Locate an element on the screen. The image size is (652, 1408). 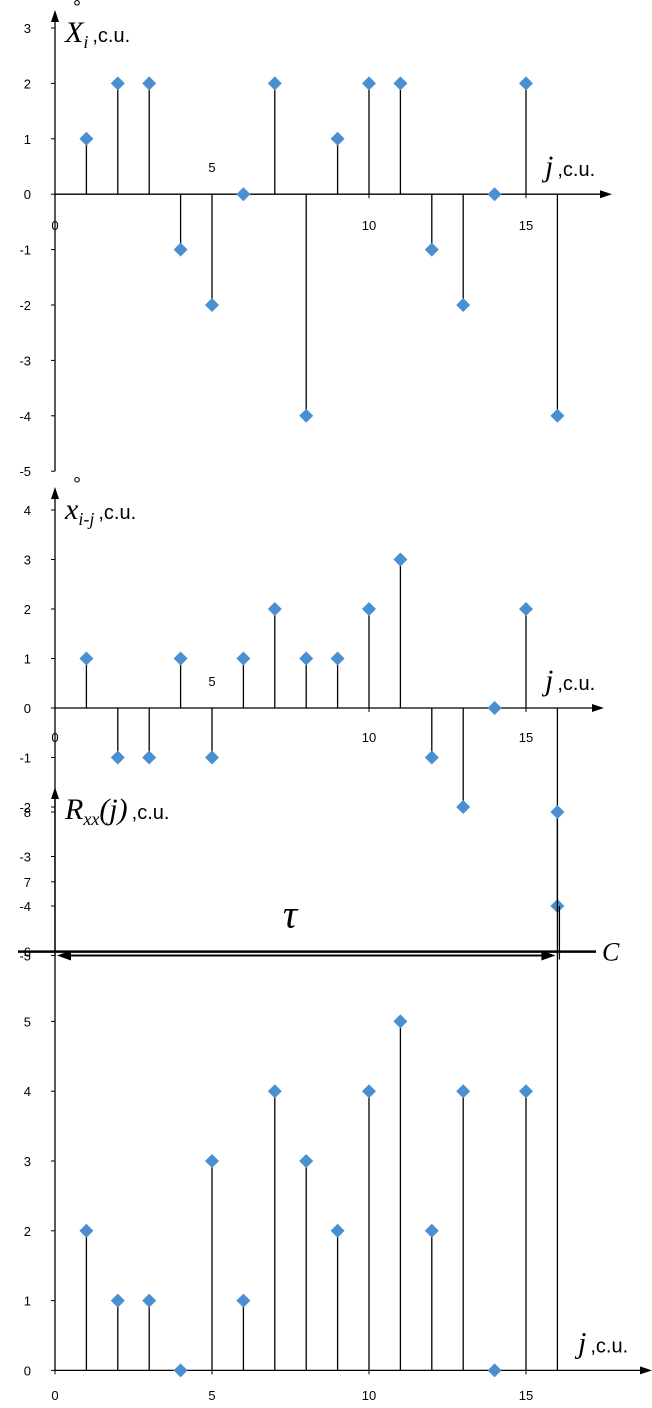
y-tick-label: 7 is located at coordinates (27, 882).